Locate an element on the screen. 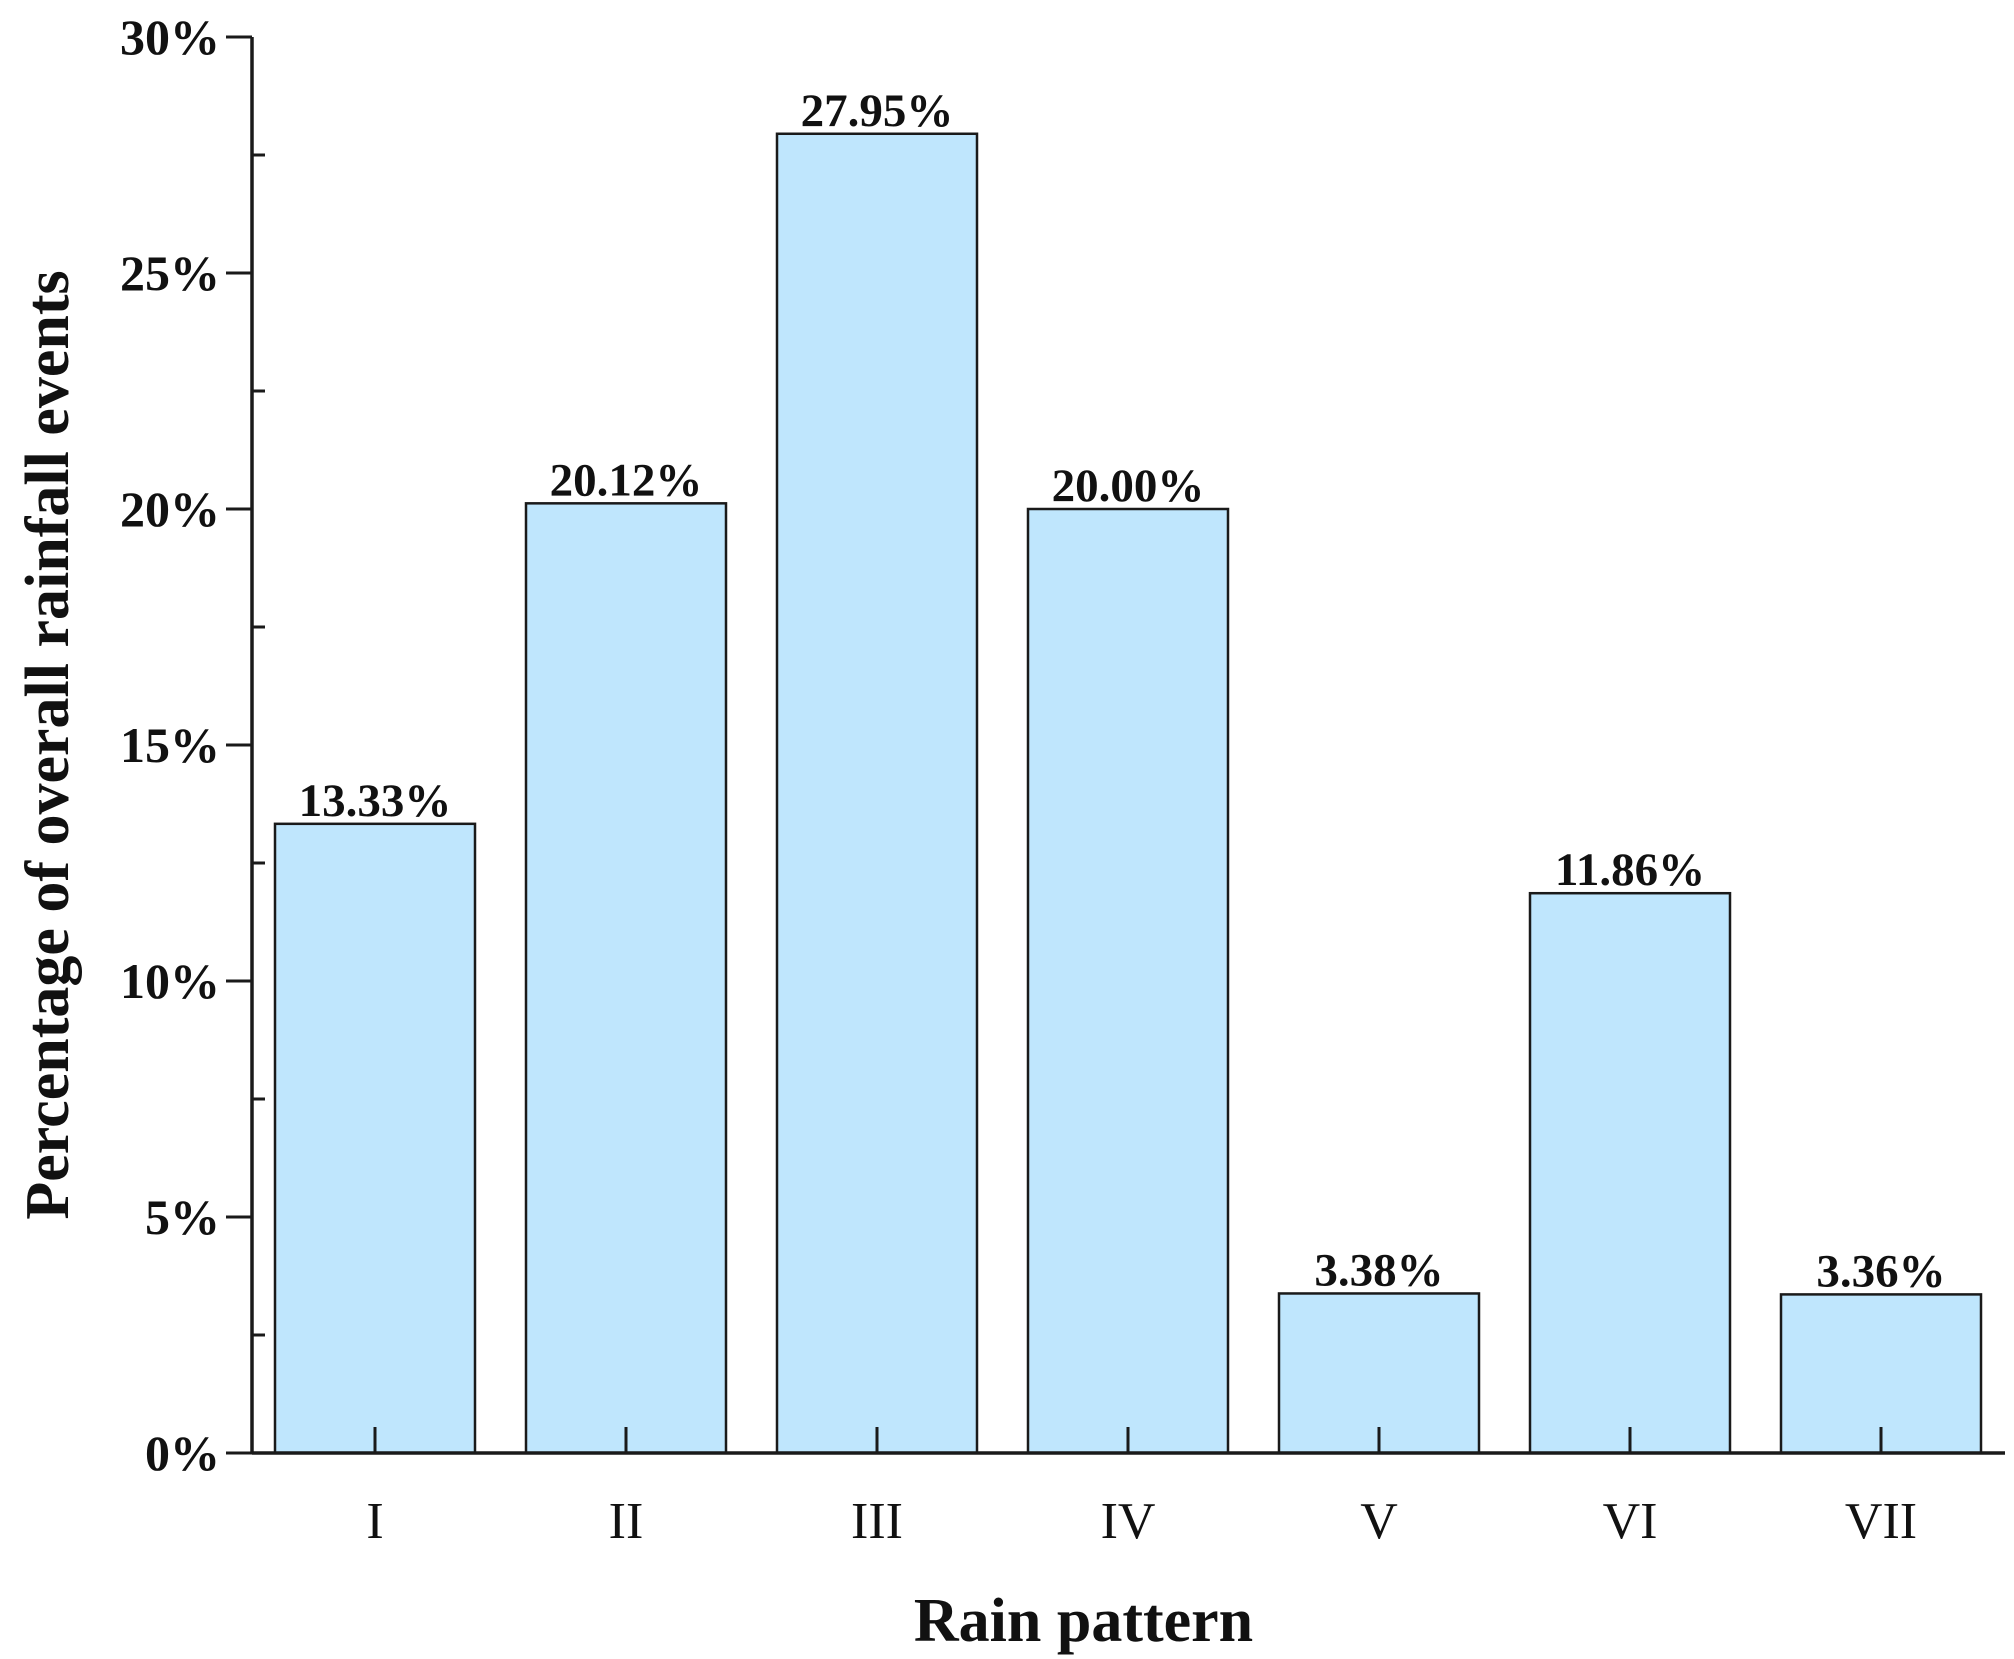  bar-V is located at coordinates (1379, 1373).